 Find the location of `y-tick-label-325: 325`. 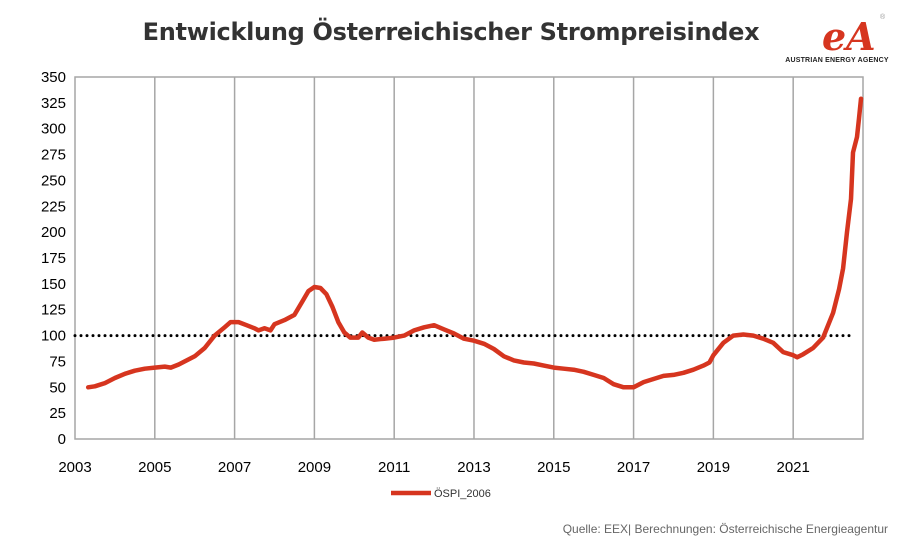

y-tick-label-325: 325 is located at coordinates (53, 103).